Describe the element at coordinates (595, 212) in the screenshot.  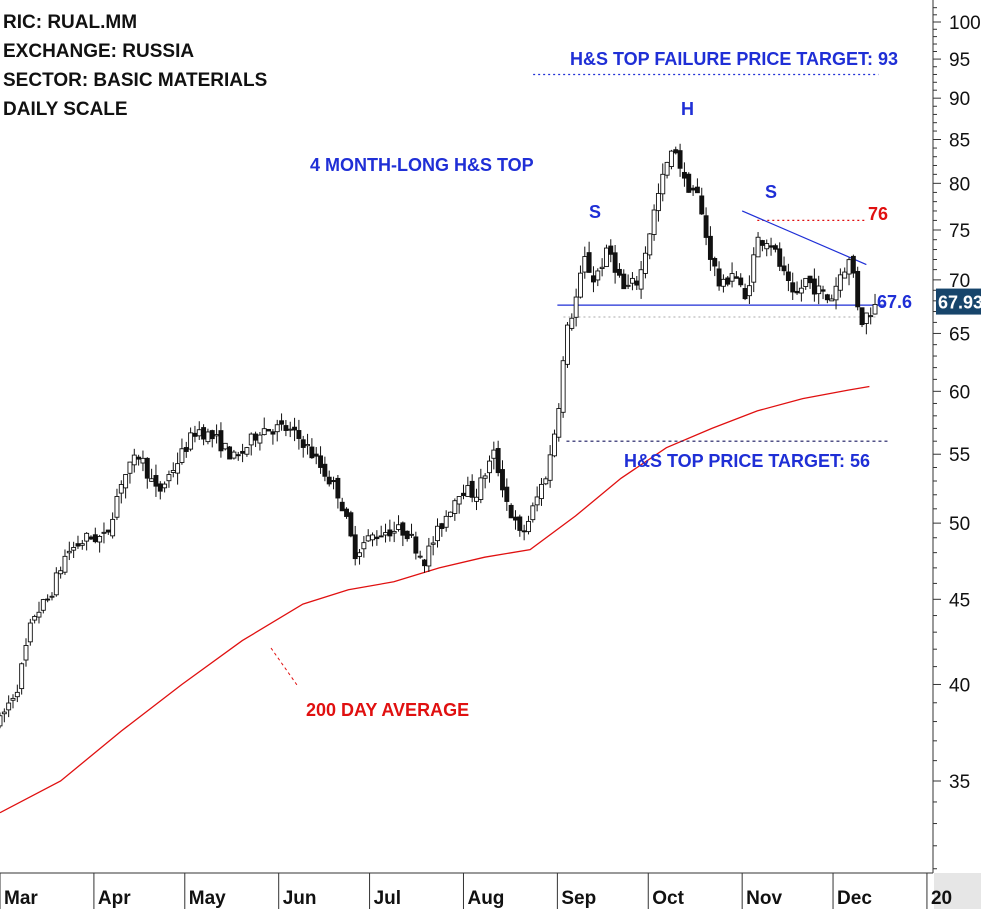
I see `left-shoulder-label: S` at that location.